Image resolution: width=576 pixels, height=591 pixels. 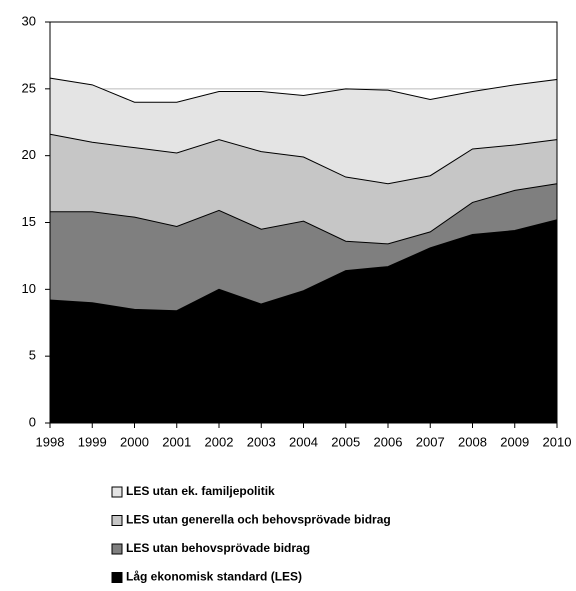 What do you see at coordinates (50, 441) in the screenshot?
I see `x-tick-label: 1998` at bounding box center [50, 441].